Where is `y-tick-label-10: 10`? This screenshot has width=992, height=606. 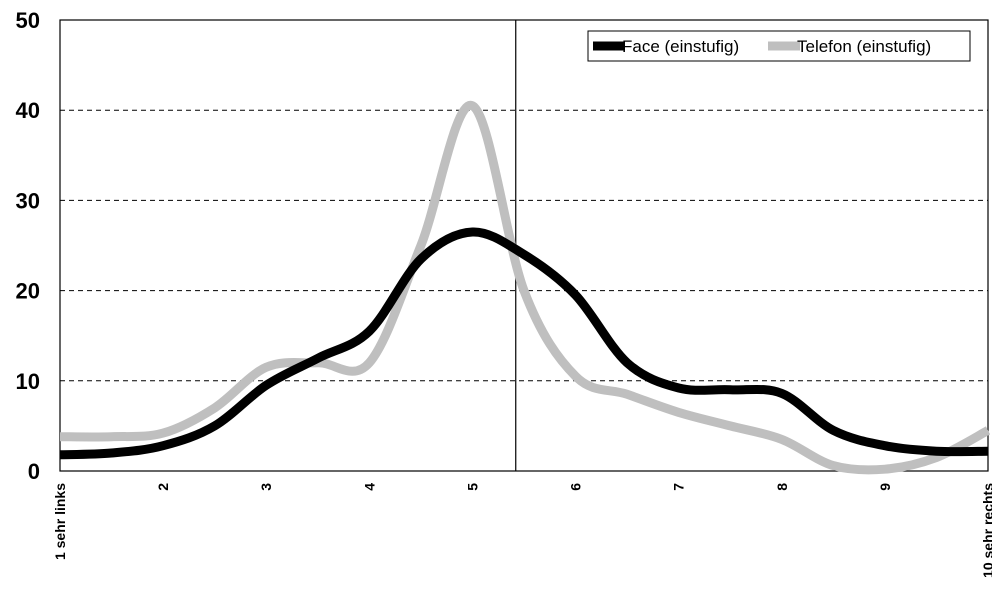 y-tick-label-10: 10 is located at coordinates (28, 381).